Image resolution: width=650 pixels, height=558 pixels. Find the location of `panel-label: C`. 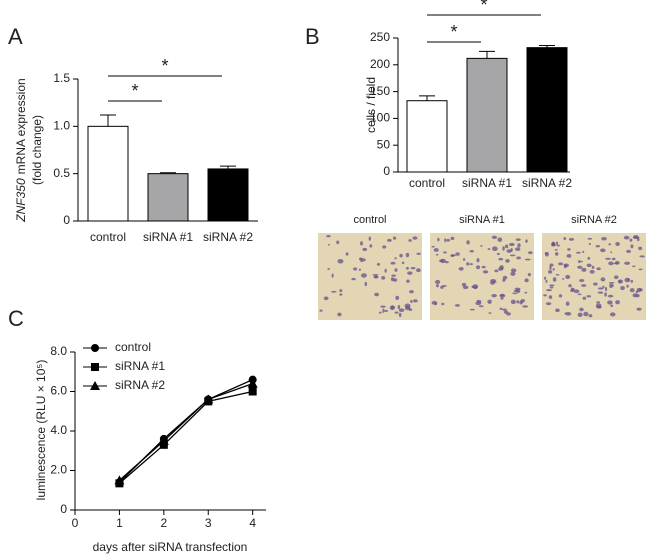

panel-label: C is located at coordinates (16, 318).